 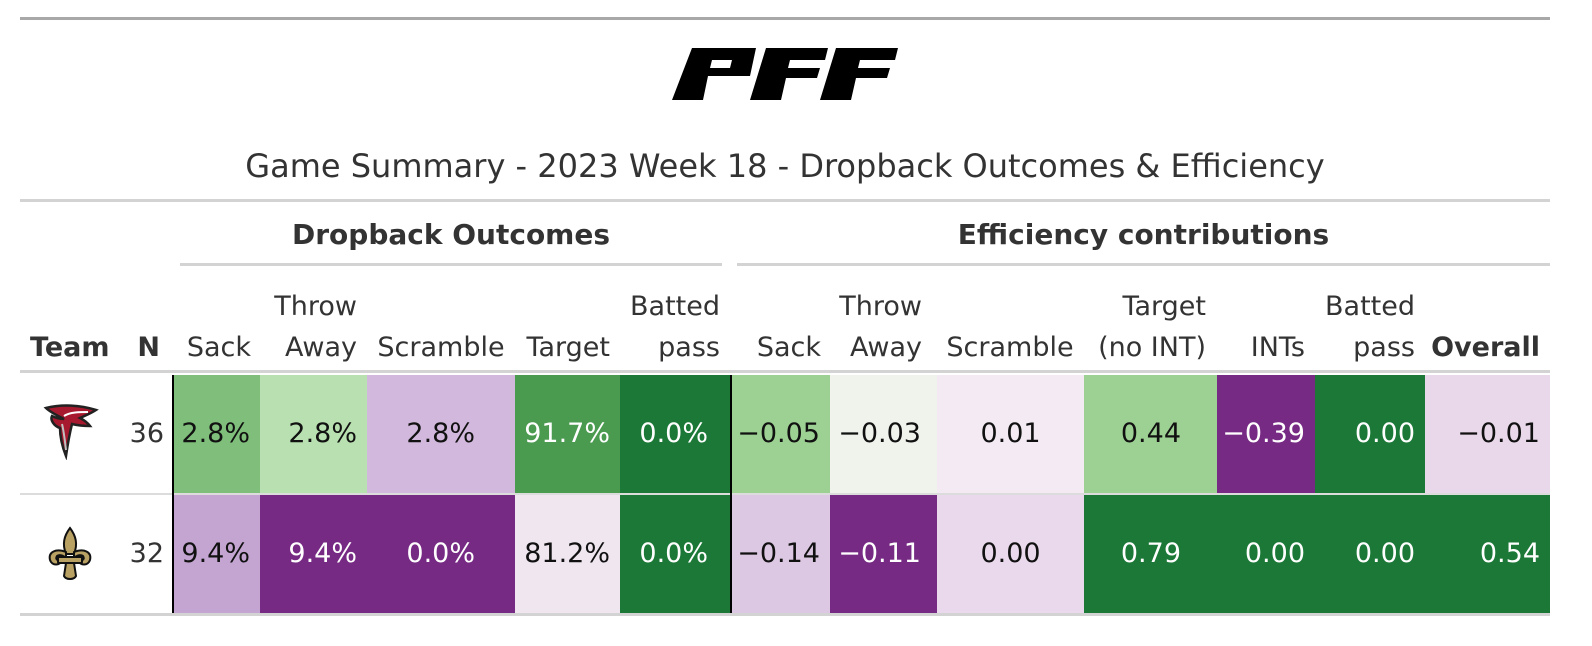 What do you see at coordinates (218, 347) in the screenshot?
I see `col-sack-label: Sack` at bounding box center [218, 347].